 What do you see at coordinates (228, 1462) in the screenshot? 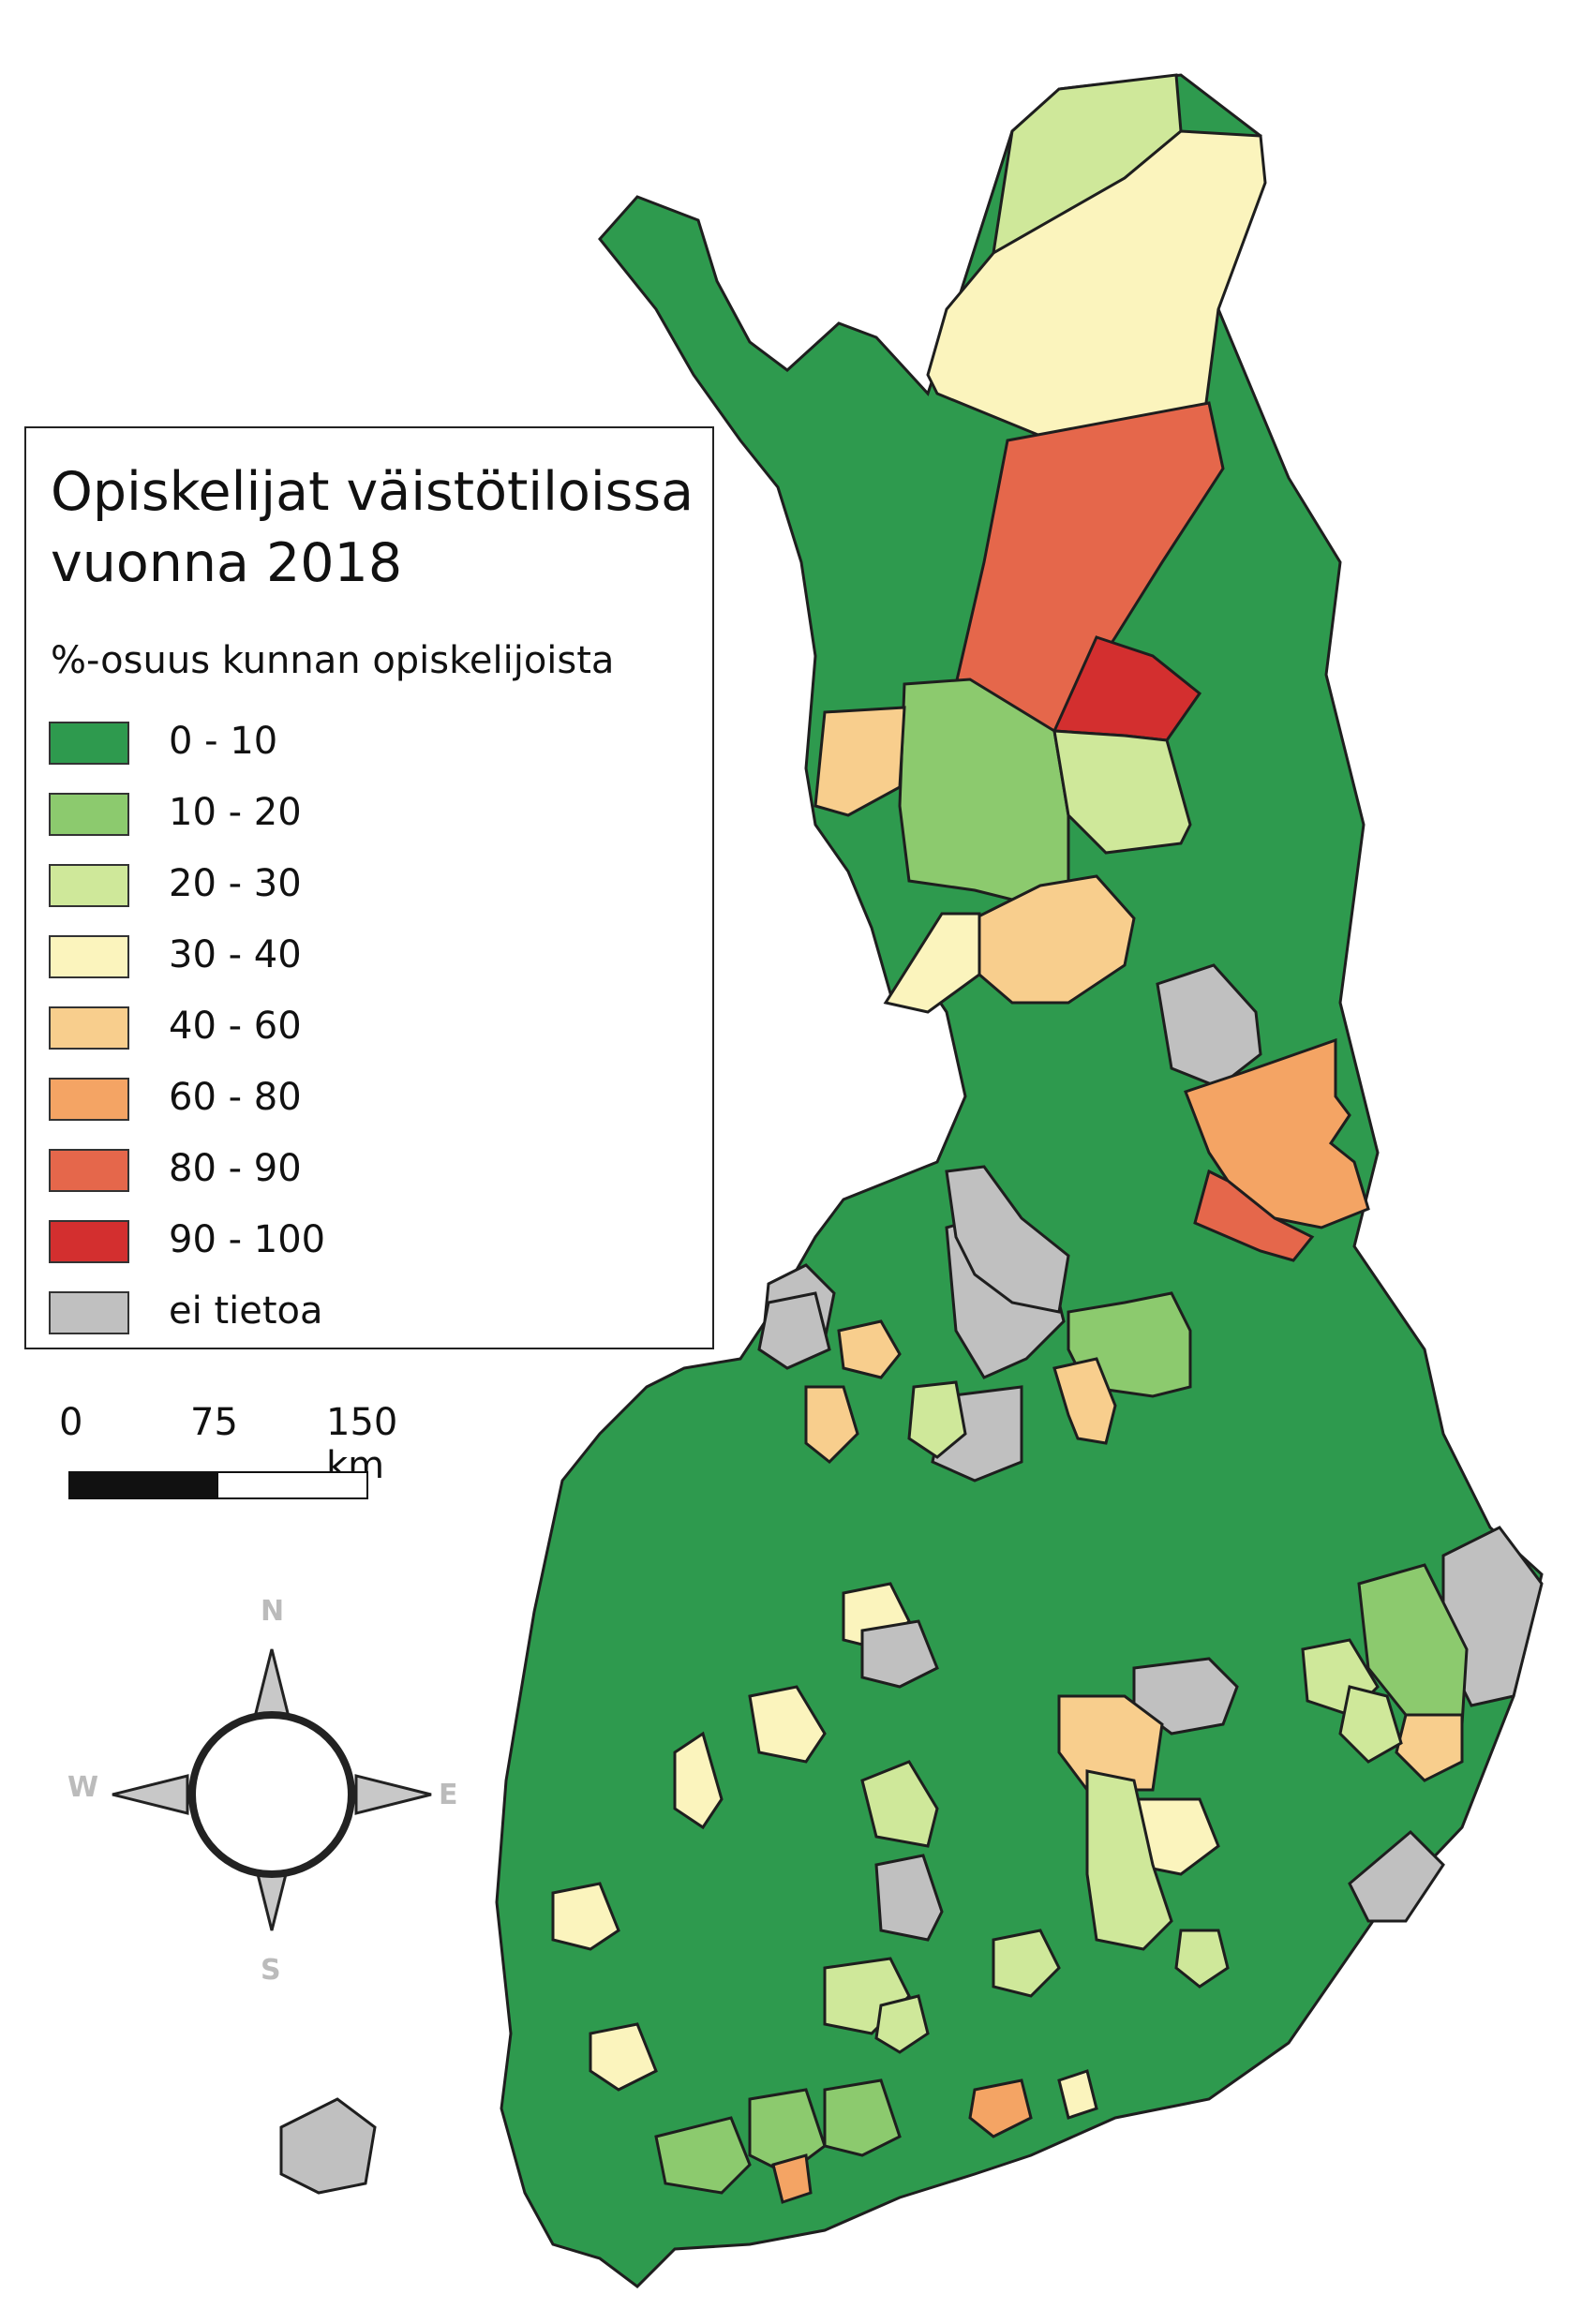
I see `scale-bar: 0 75 150 km` at bounding box center [228, 1462].